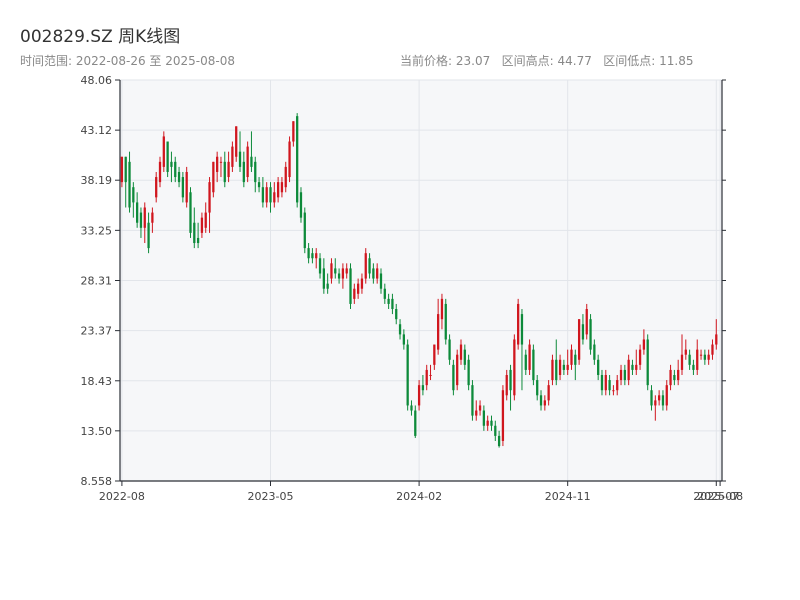 This screenshot has width=800, height=600. Describe the element at coordinates (97, 130) in the screenshot. I see `y-tick-label: 43.12` at that location.